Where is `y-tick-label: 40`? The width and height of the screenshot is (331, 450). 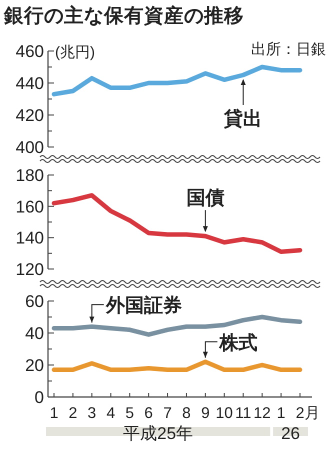
y-tick-label: 40 is located at coordinates (34, 333).